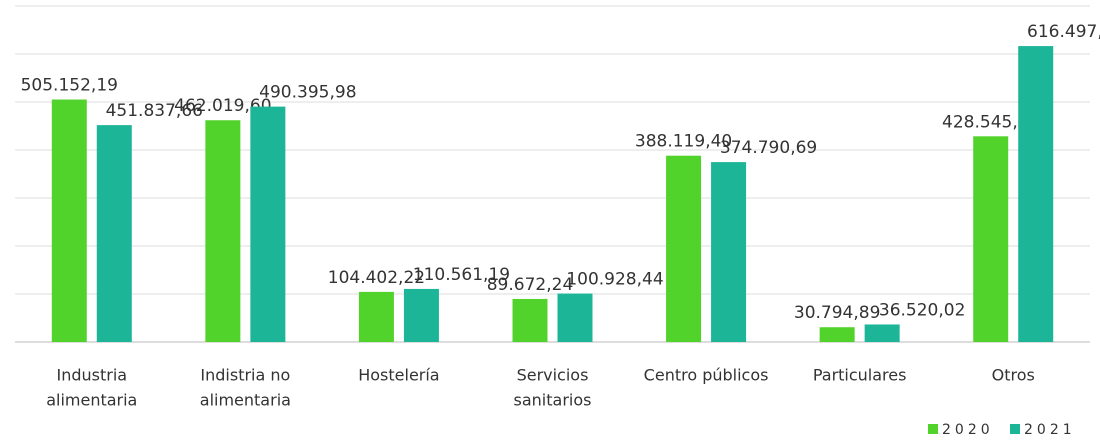 Image resolution: width=1100 pixels, height=442 pixels. I want to click on data-label: 451.837,66, so click(154, 111).